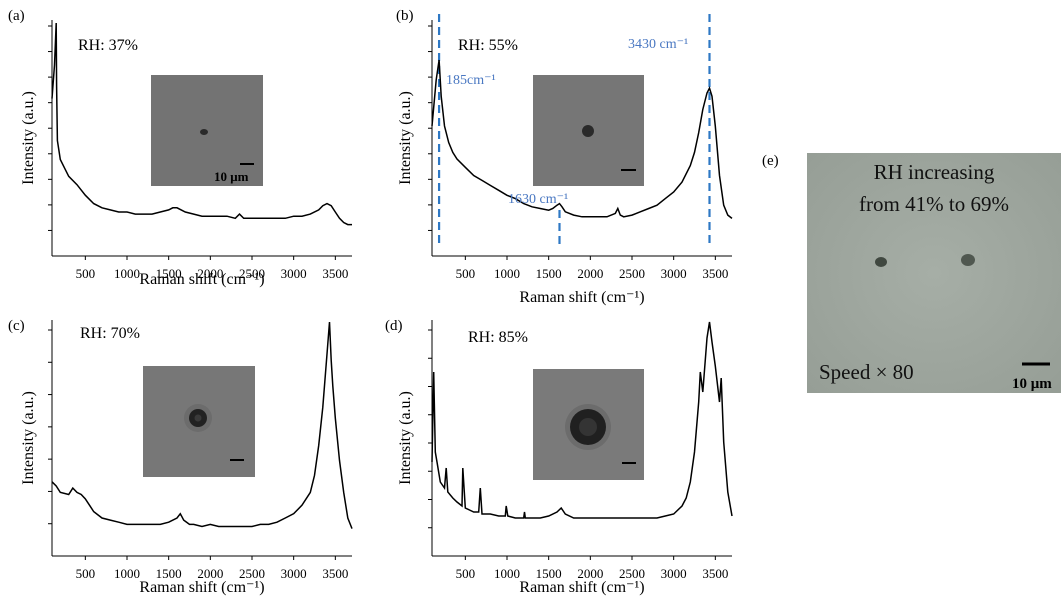 This screenshot has height=598, width=1061. Describe the element at coordinates (110, 333) in the screenshot. I see `rh-label-c: RH: 70%` at that location.